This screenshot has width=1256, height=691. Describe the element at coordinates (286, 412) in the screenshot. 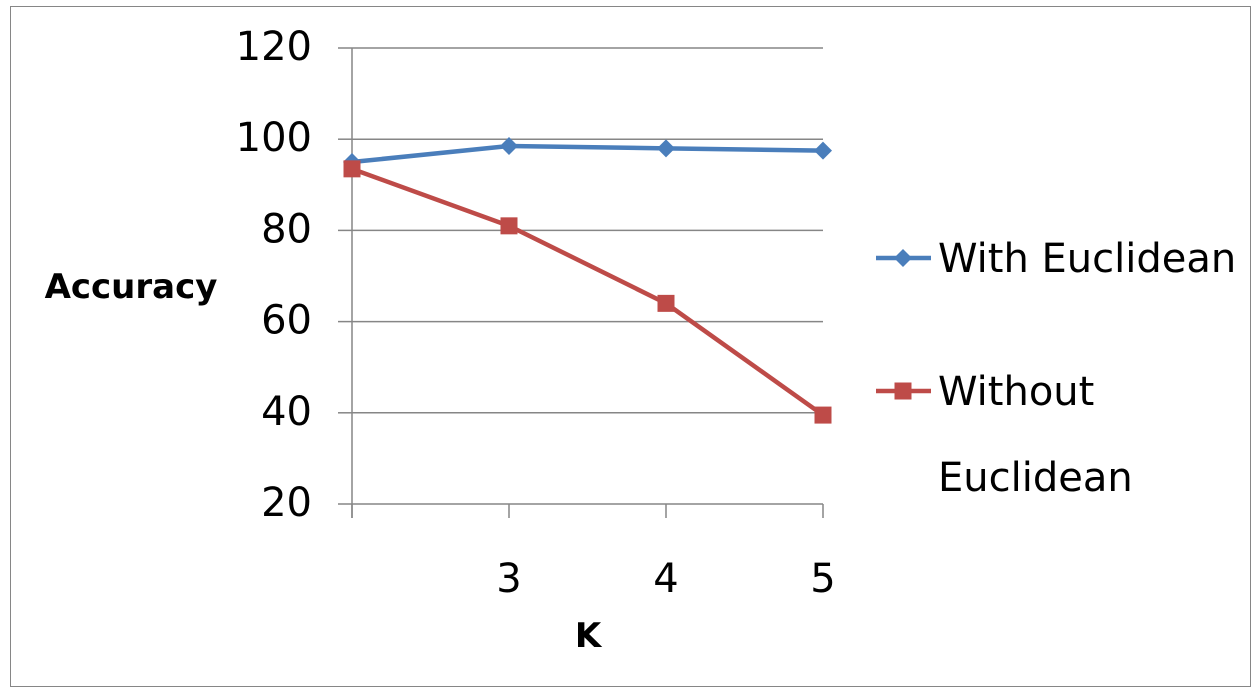

I see `y-tick-label: 40` at that location.